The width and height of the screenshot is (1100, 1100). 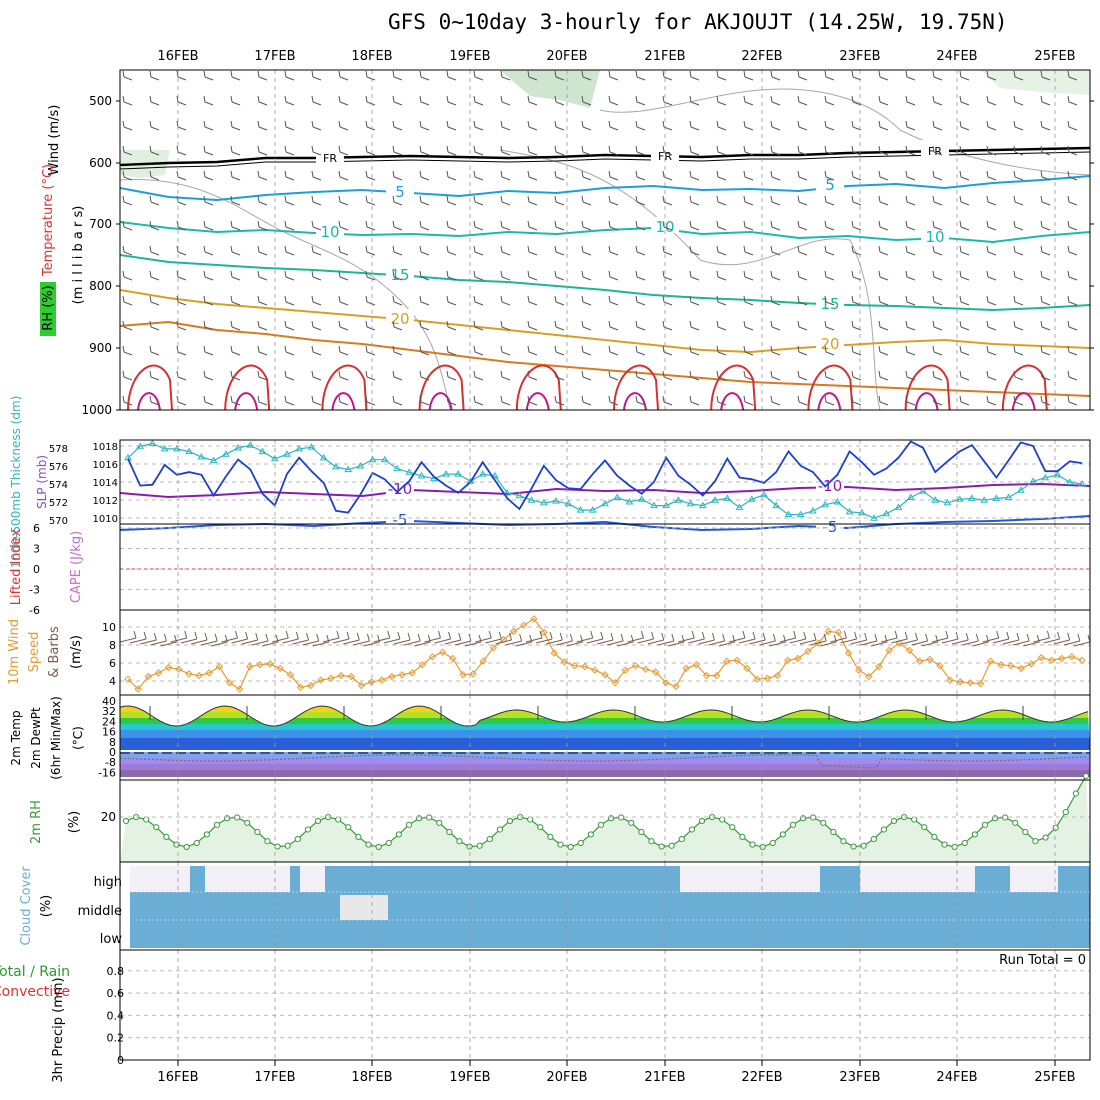 What do you see at coordinates (74, 822) in the screenshot?
I see `rh2m-unit-label: (%)` at bounding box center [74, 822].